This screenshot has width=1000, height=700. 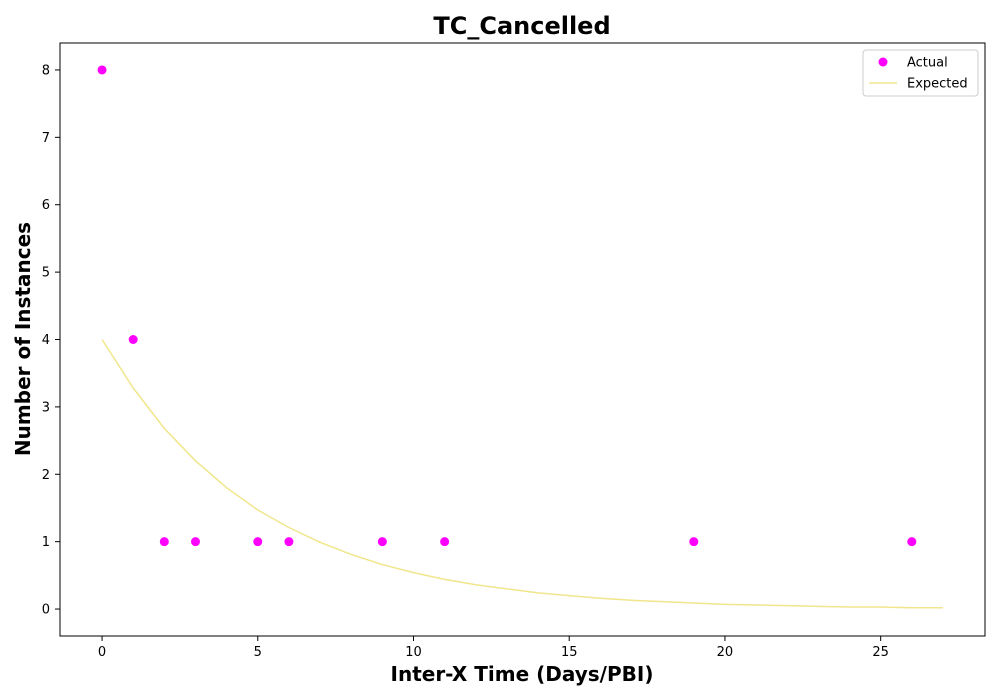 What do you see at coordinates (46, 542) in the screenshot?
I see `y-tick-label: 1` at bounding box center [46, 542].